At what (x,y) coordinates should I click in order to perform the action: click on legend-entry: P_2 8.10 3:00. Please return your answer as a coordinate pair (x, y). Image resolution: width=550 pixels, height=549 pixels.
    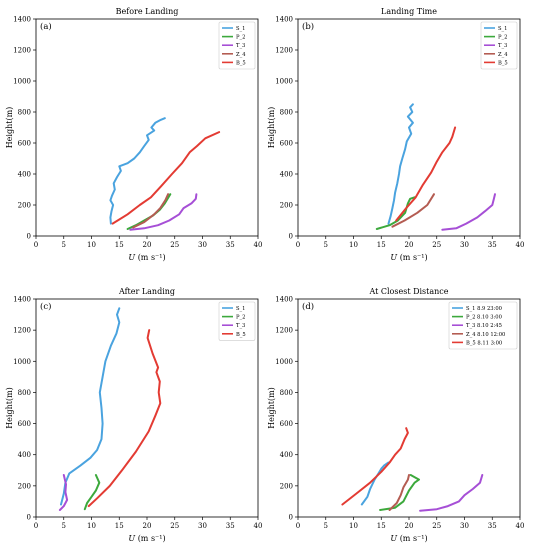
    Looking at the image, I should click on (484, 318).